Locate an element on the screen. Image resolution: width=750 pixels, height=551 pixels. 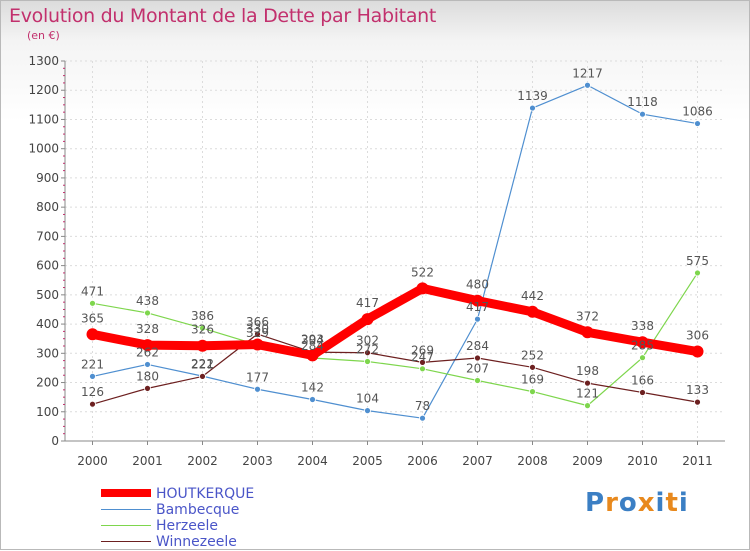
data-label-winnezeele: 252 is located at coordinates (532, 355).